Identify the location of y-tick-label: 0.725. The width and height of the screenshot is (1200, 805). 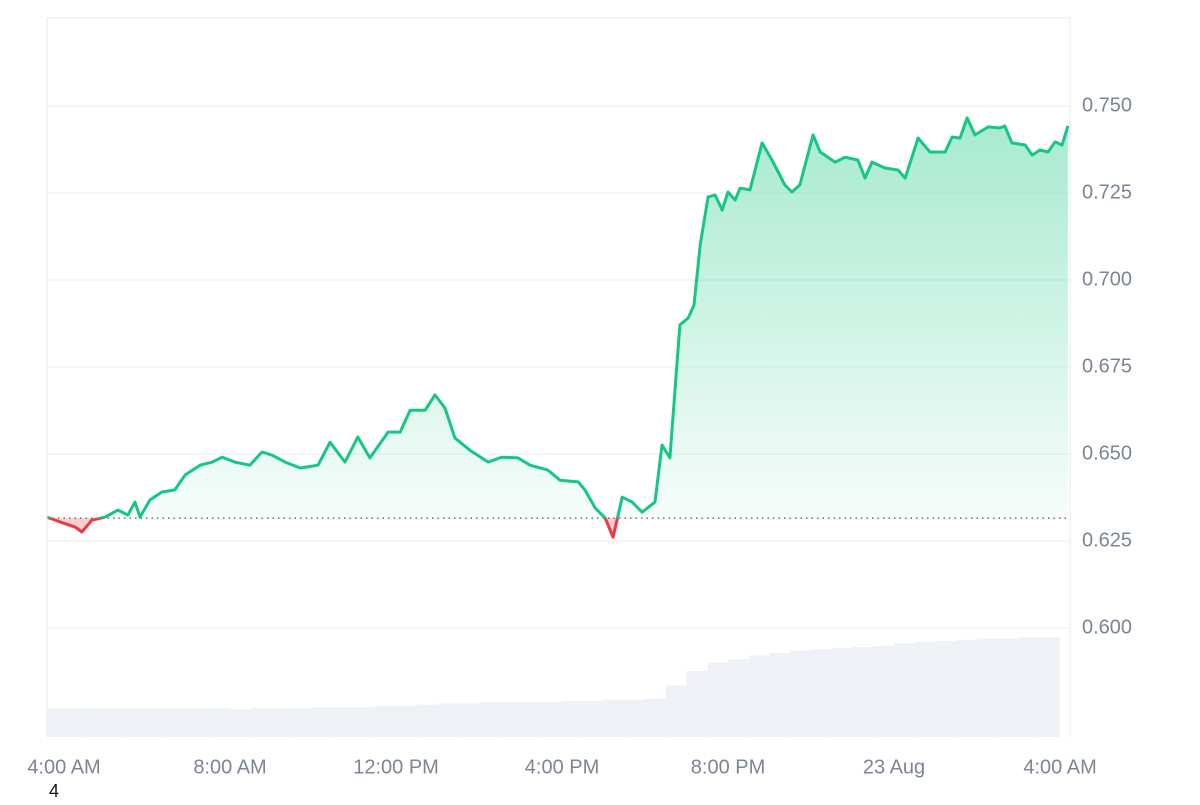
(1107, 192).